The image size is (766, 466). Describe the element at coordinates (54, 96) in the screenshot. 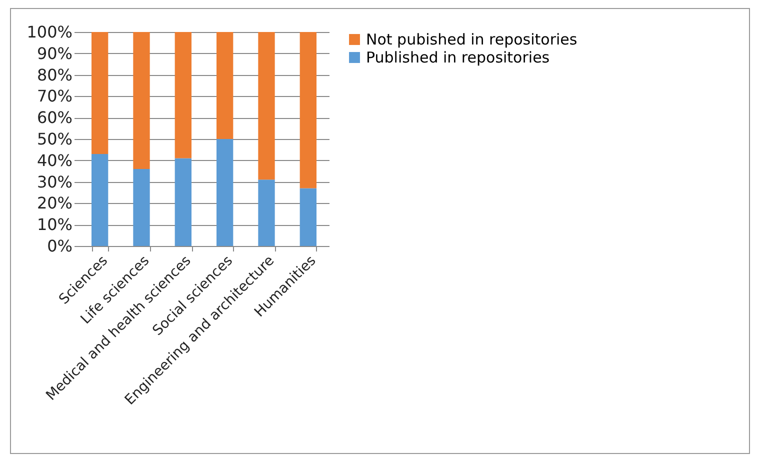

I see `y-tick-label: 70%` at that location.